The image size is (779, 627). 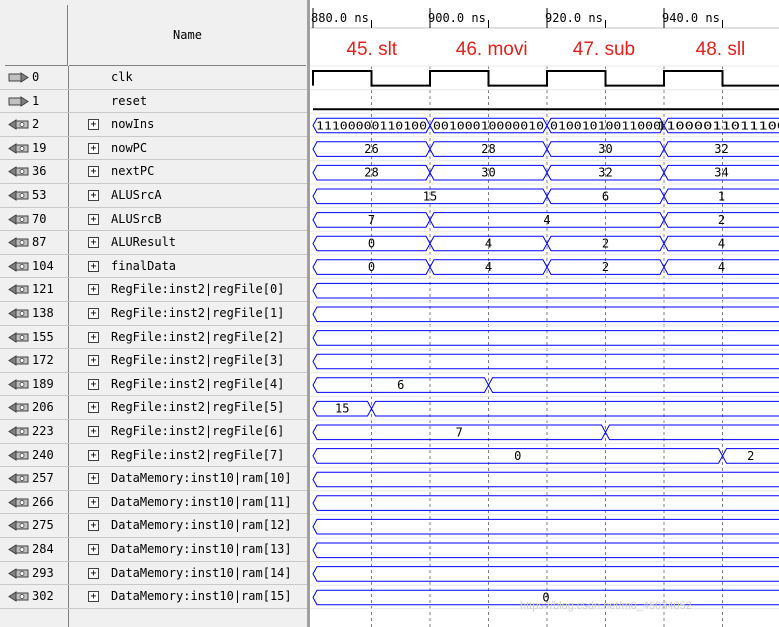 What do you see at coordinates (43, 360) in the screenshot?
I see `signal-id: 172` at bounding box center [43, 360].